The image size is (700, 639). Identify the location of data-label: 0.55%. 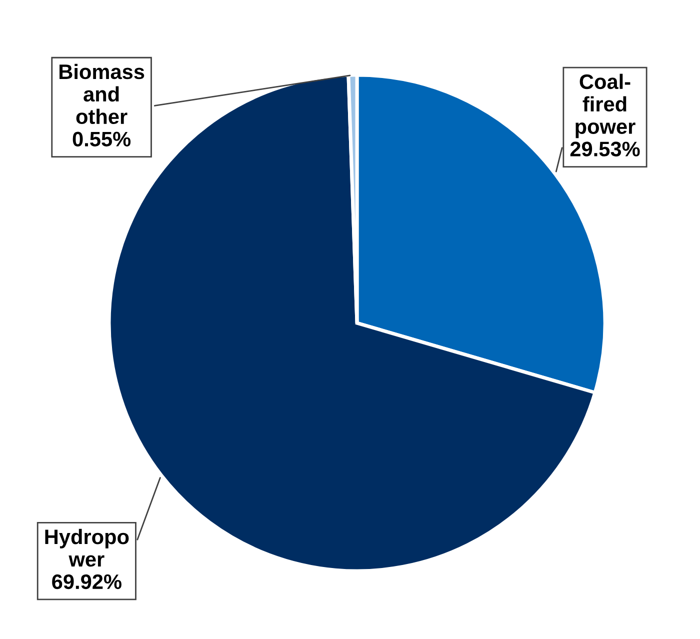
(101, 139).